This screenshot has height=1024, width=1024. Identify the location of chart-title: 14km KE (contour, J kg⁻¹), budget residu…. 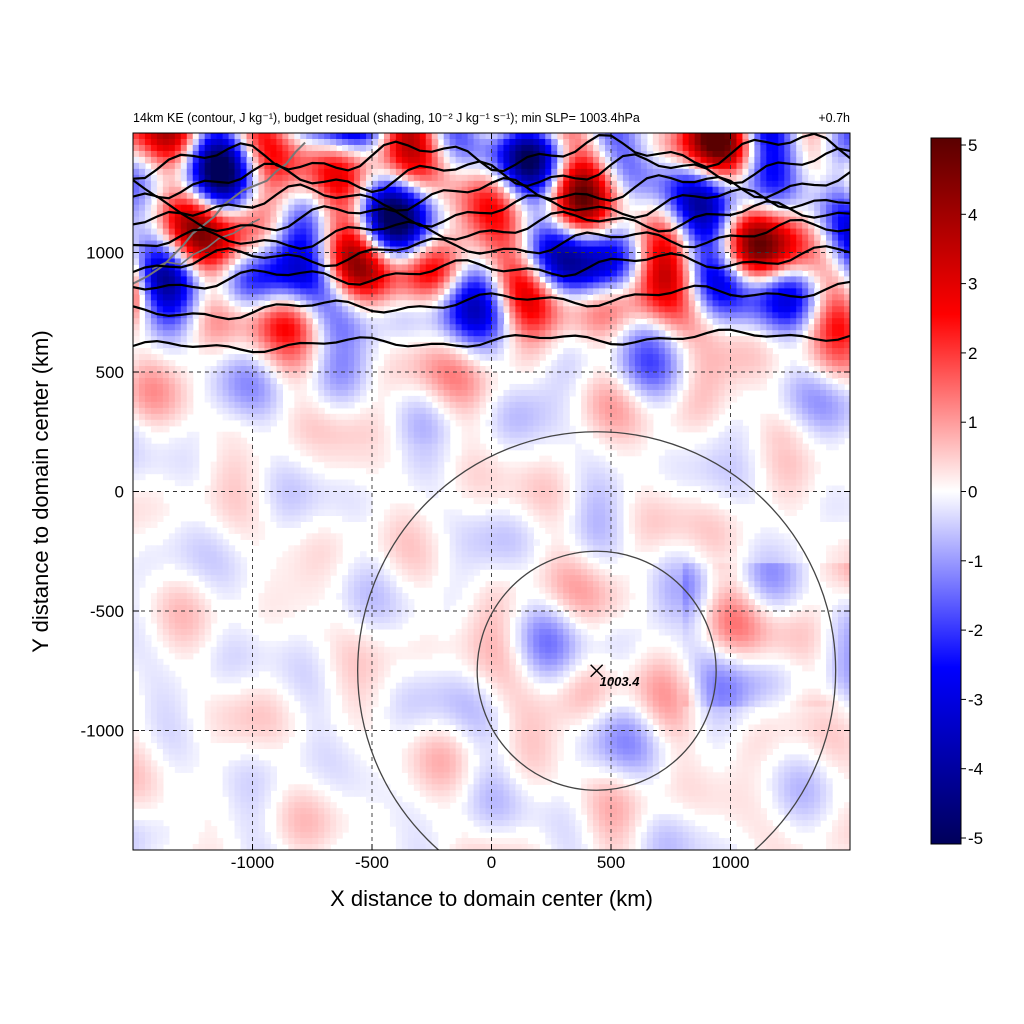
(386, 118).